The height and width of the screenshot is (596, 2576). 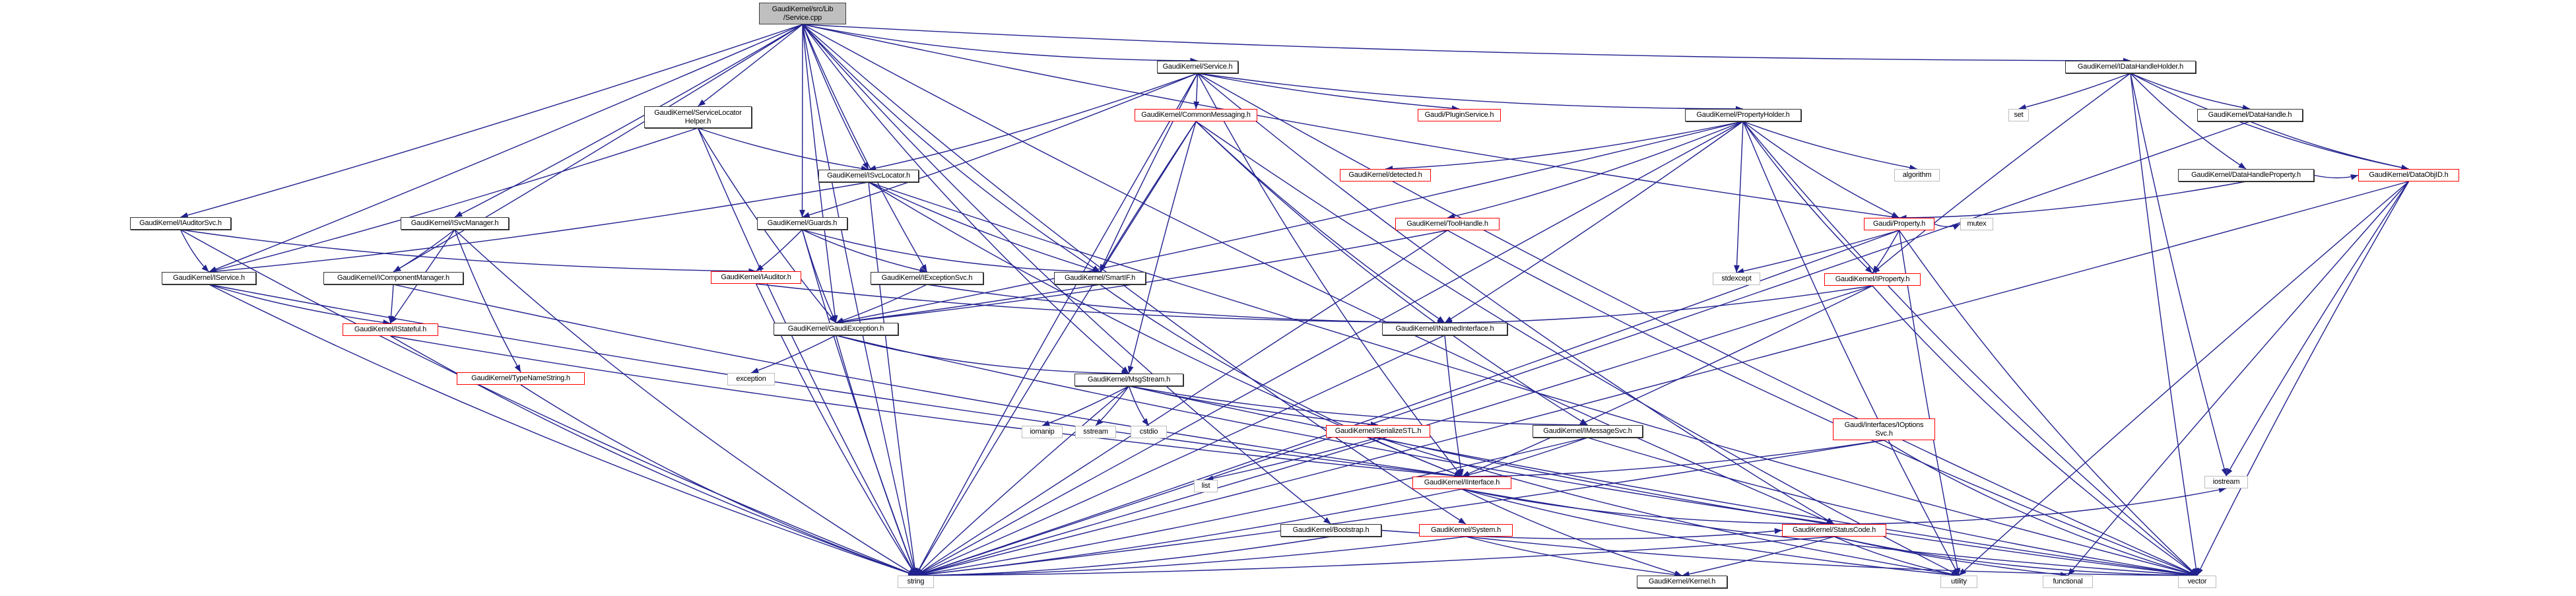 What do you see at coordinates (1444, 329) in the screenshot?
I see `graph-node-namedinterface_h: GaudiKernel/INamedInterface.h` at bounding box center [1444, 329].